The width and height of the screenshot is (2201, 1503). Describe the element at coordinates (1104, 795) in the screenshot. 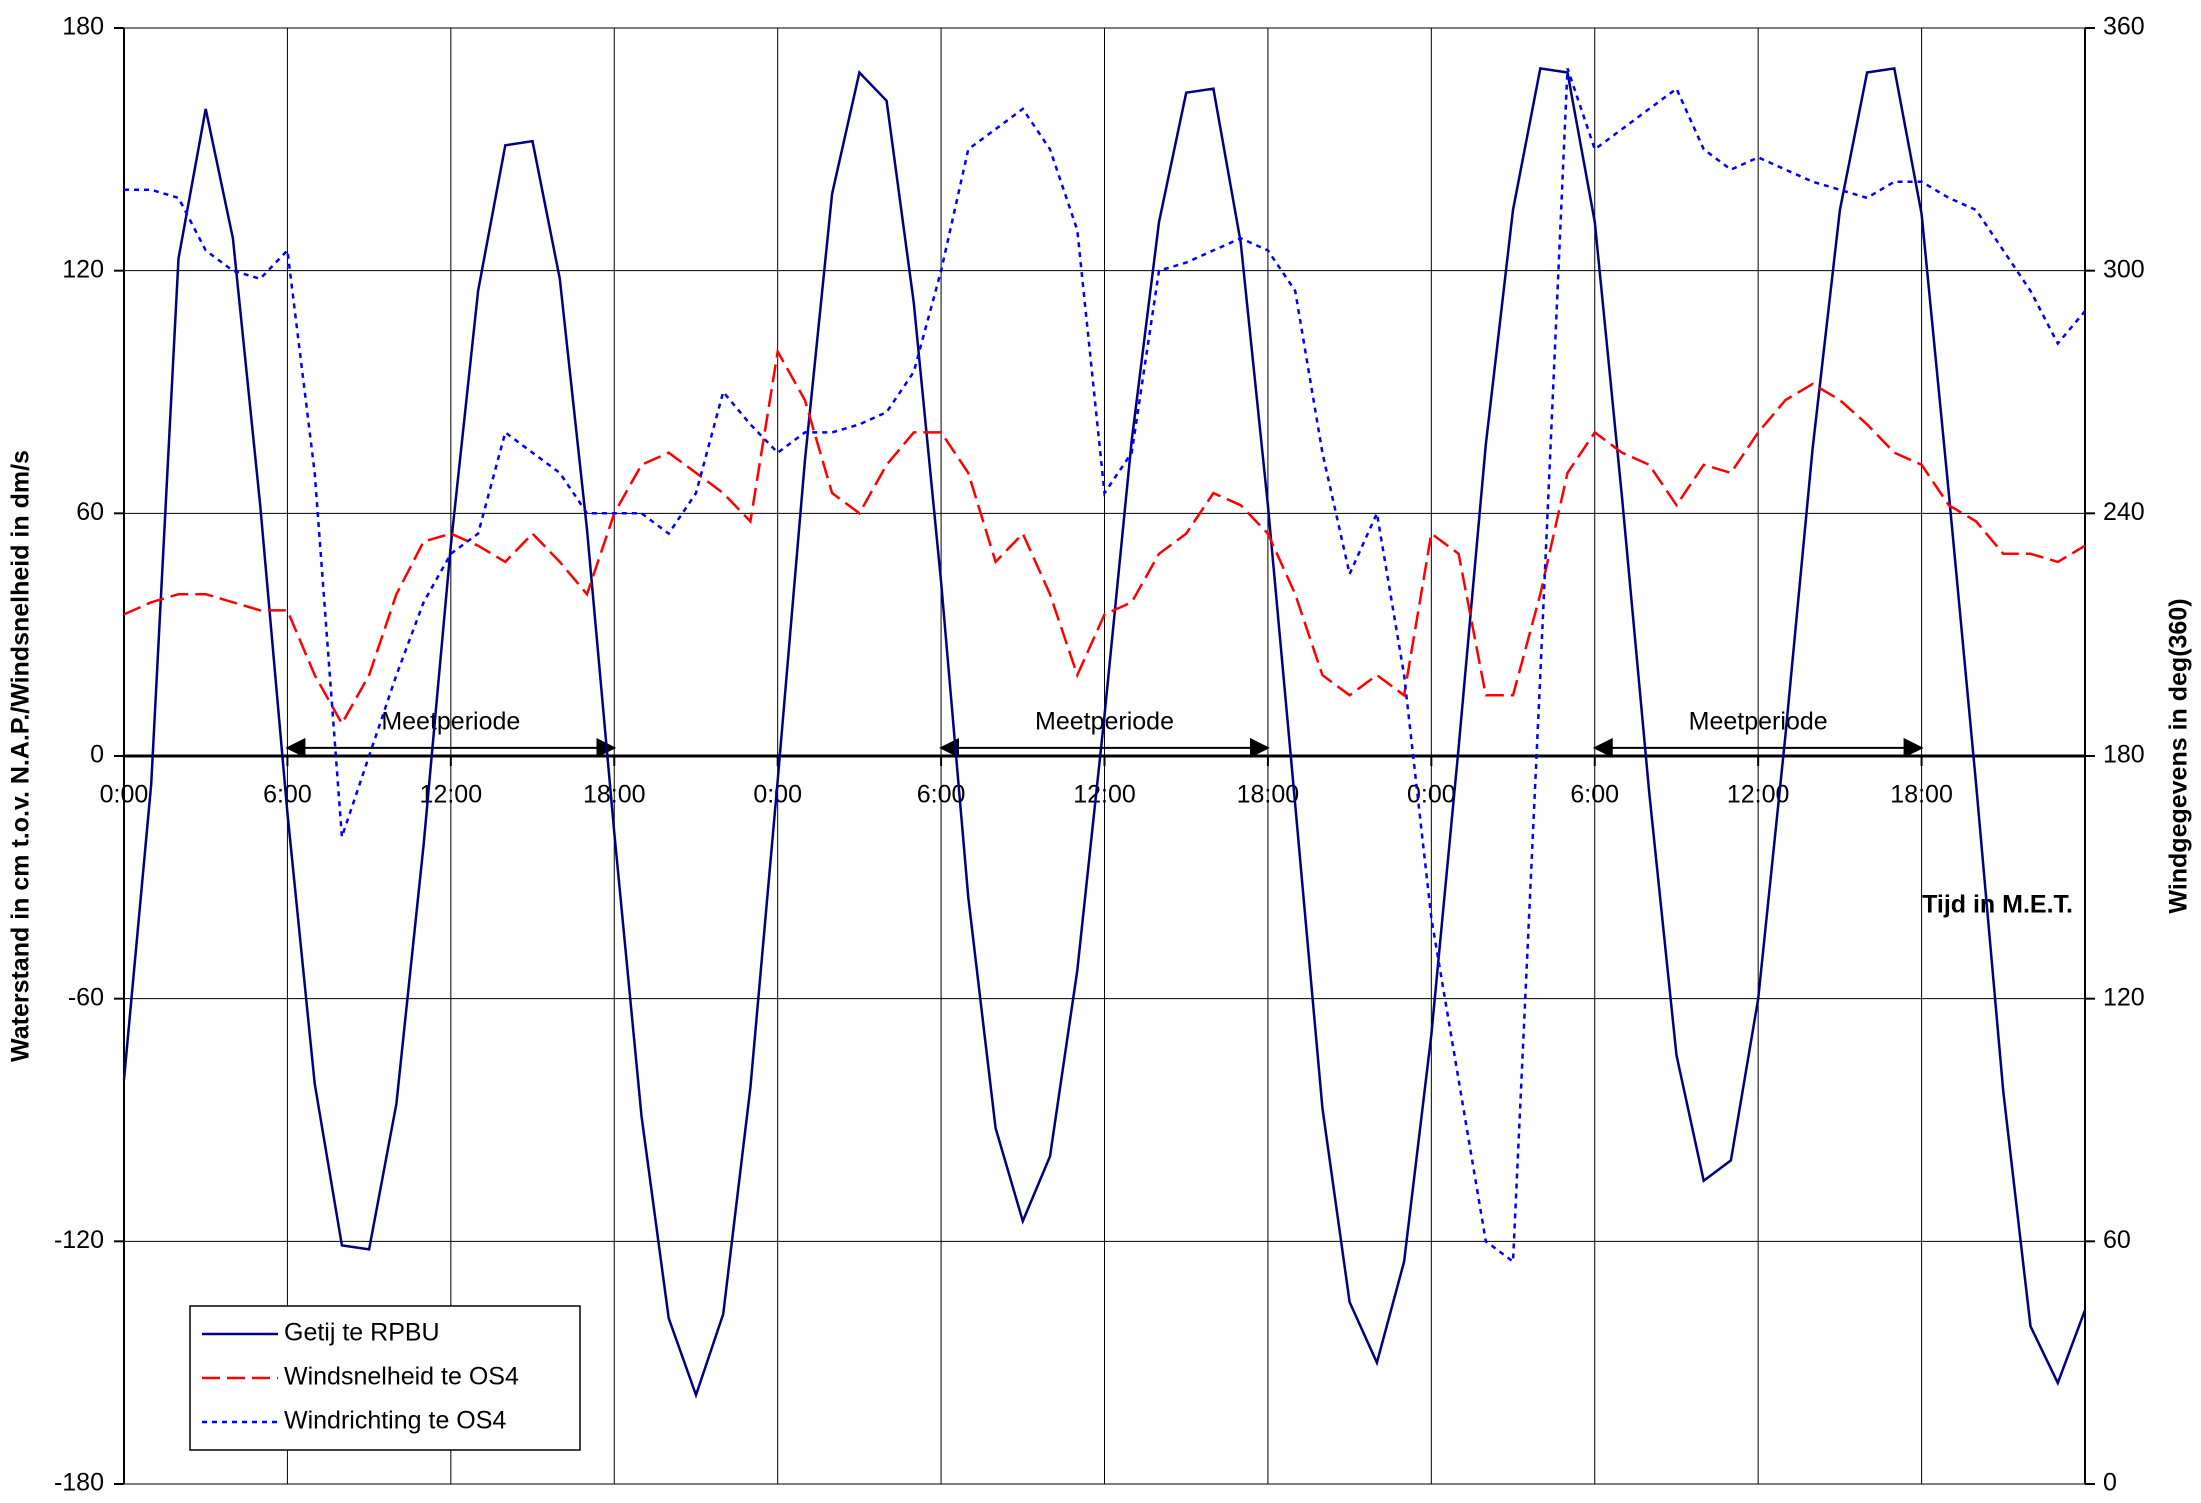

I see `x-tick-label: 12:00` at that location.